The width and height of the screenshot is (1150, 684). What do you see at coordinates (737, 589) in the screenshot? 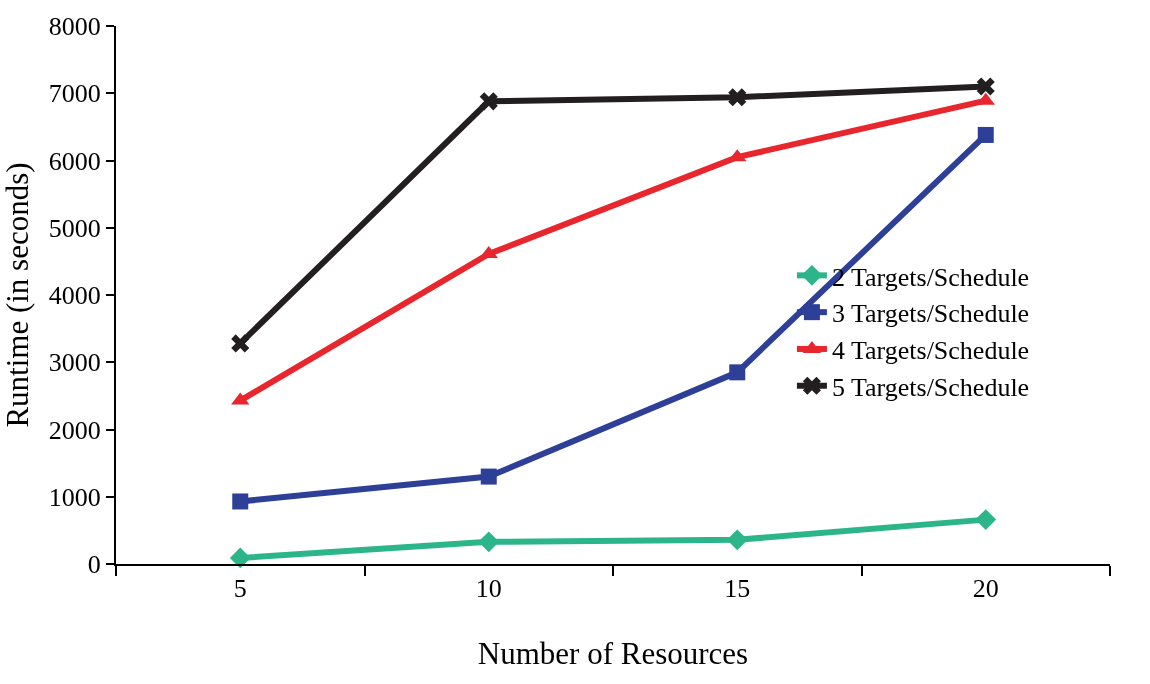
I see `x-tick-label: 15` at bounding box center [737, 589].